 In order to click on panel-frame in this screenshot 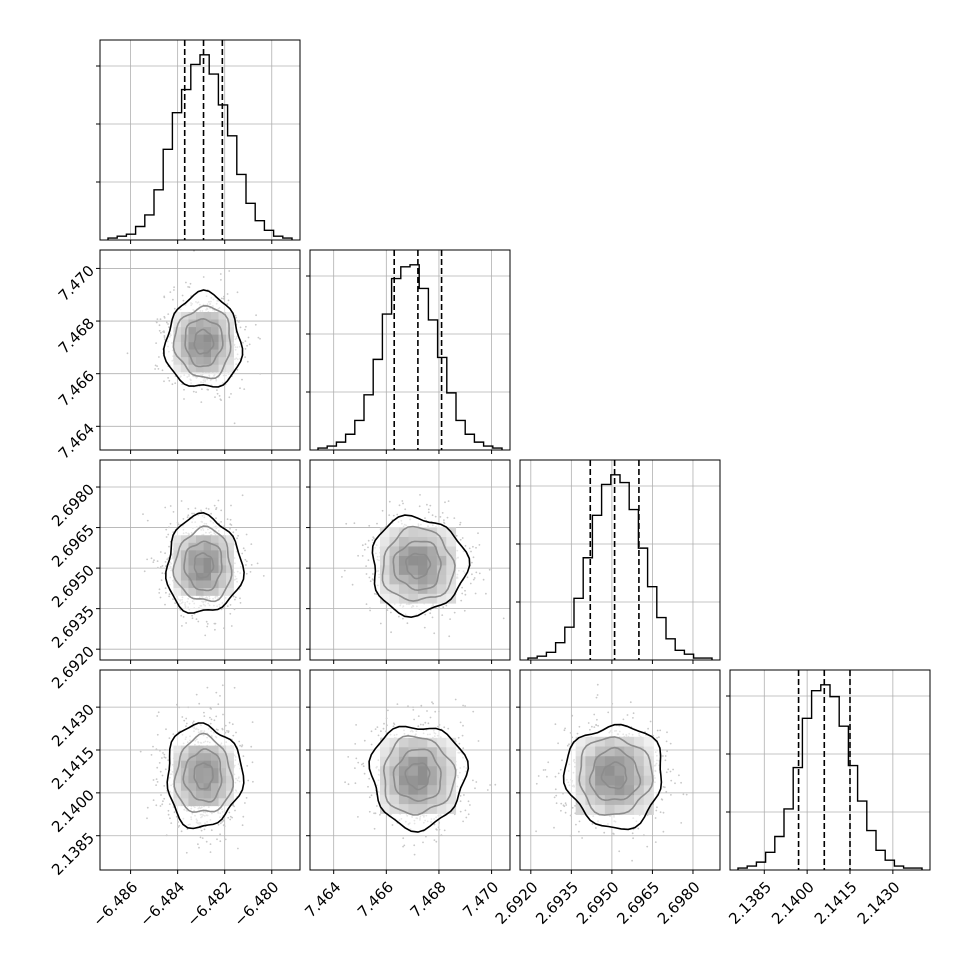, I will do `click(200, 770)`.